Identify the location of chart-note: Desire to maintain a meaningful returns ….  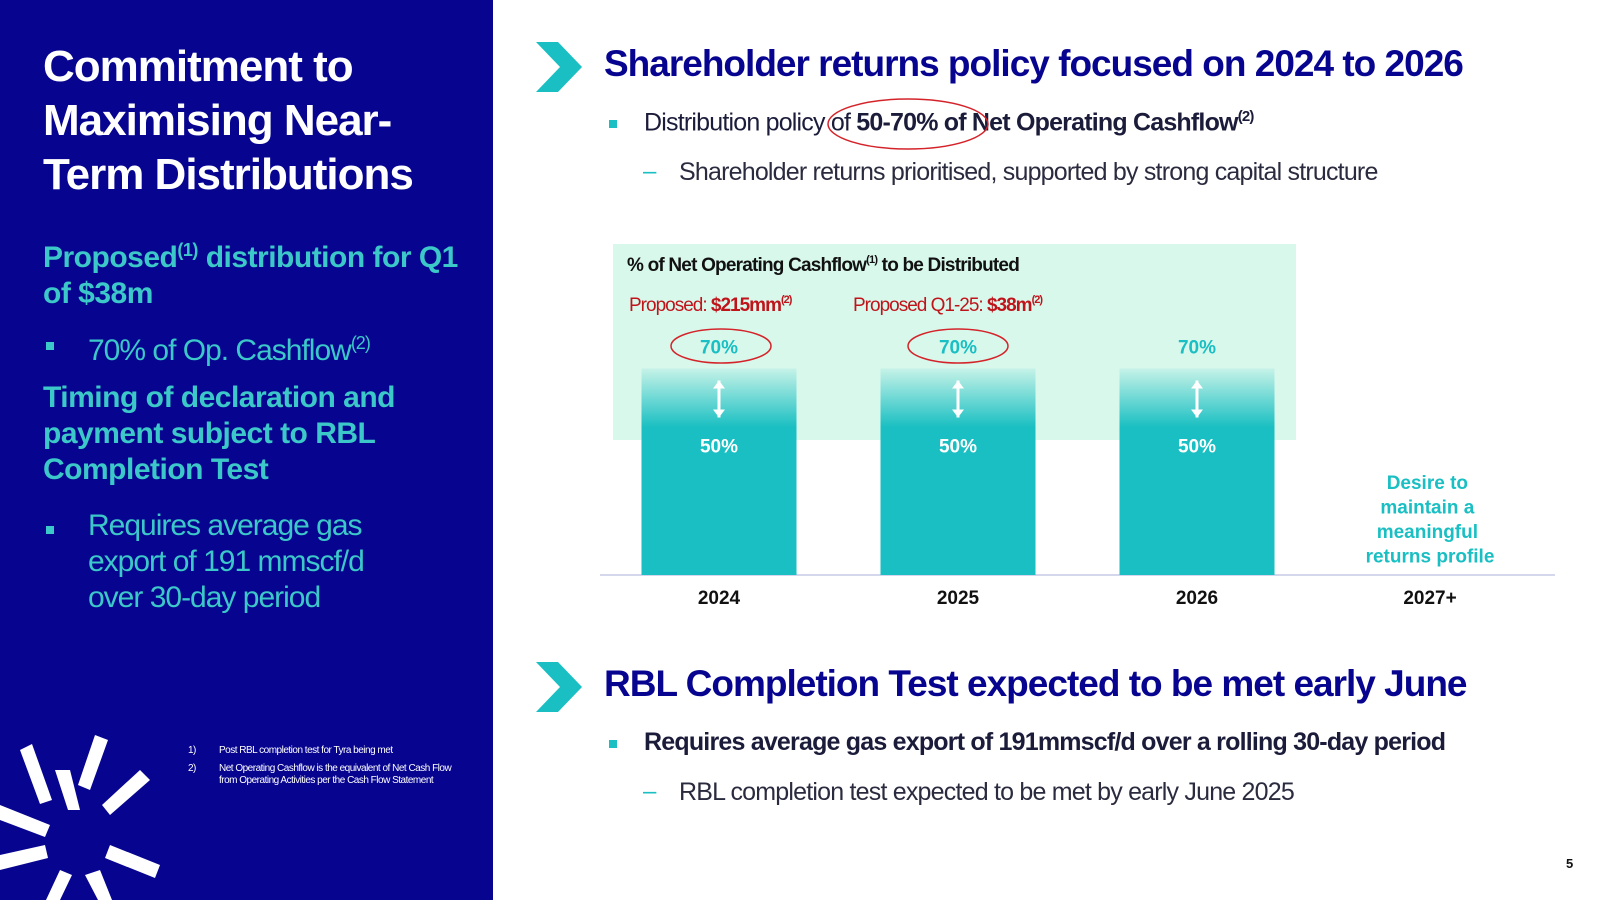
(1430, 520).